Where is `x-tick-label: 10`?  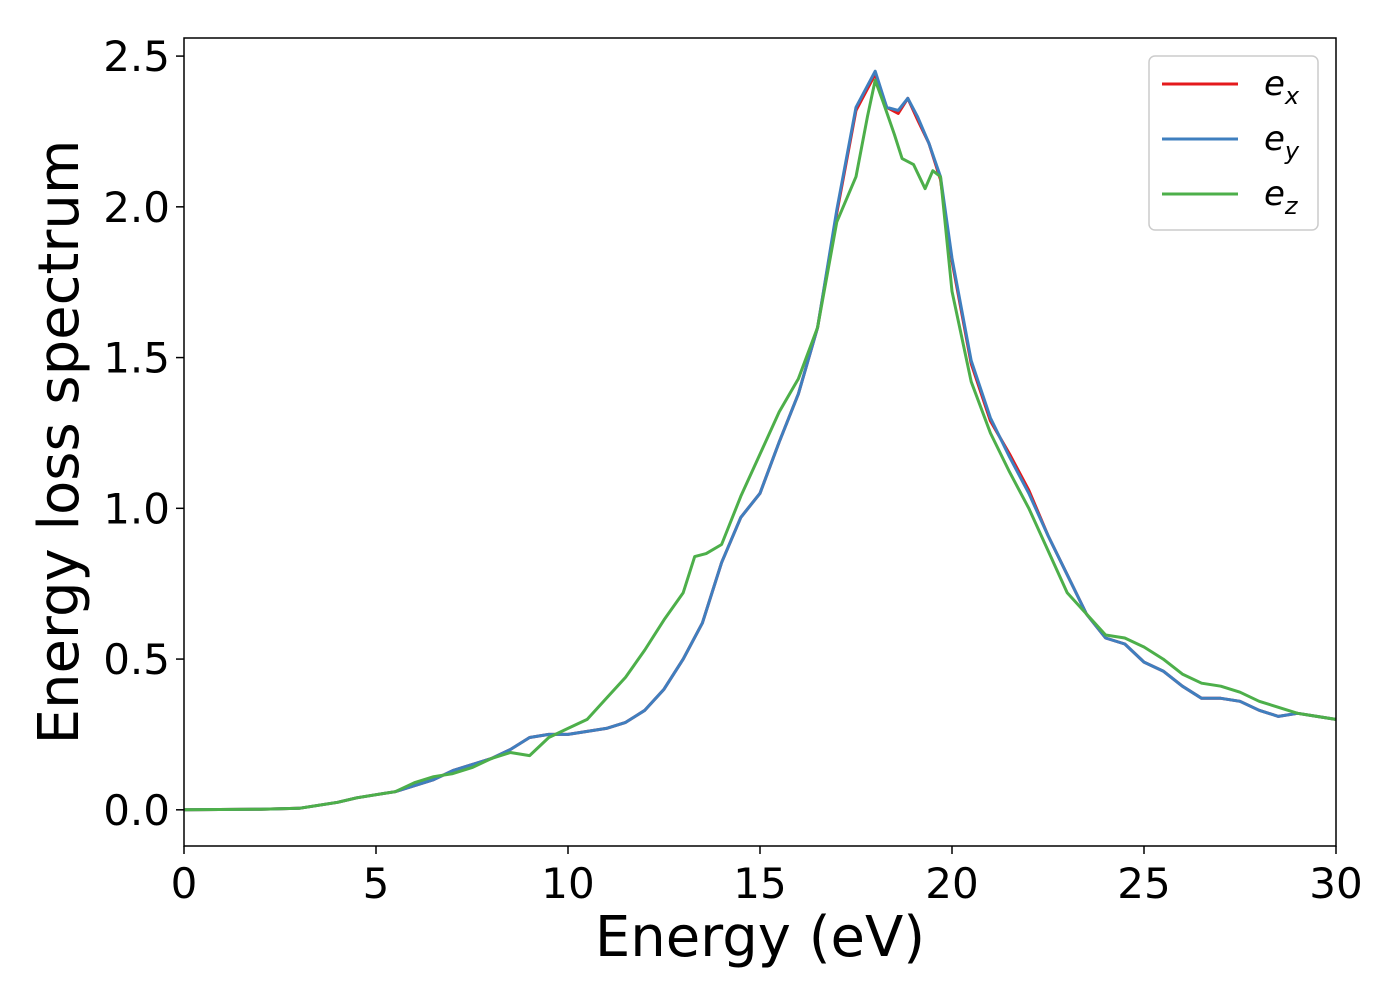
x-tick-label: 10 is located at coordinates (567, 883).